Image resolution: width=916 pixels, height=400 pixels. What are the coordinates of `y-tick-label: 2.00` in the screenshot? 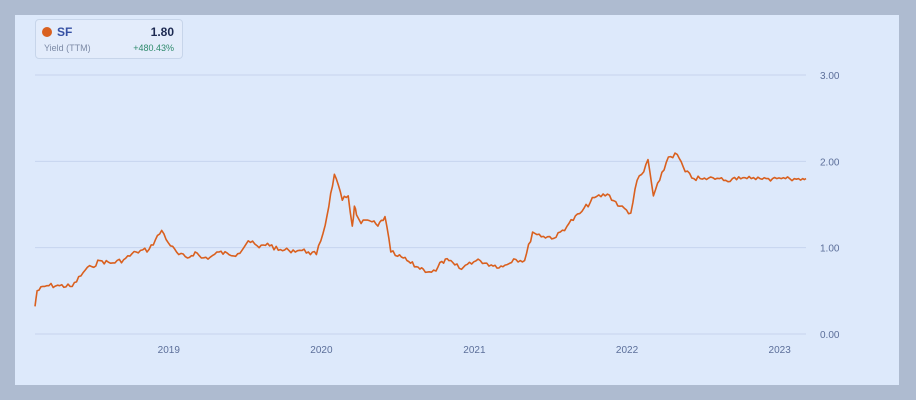 It's located at (830, 162).